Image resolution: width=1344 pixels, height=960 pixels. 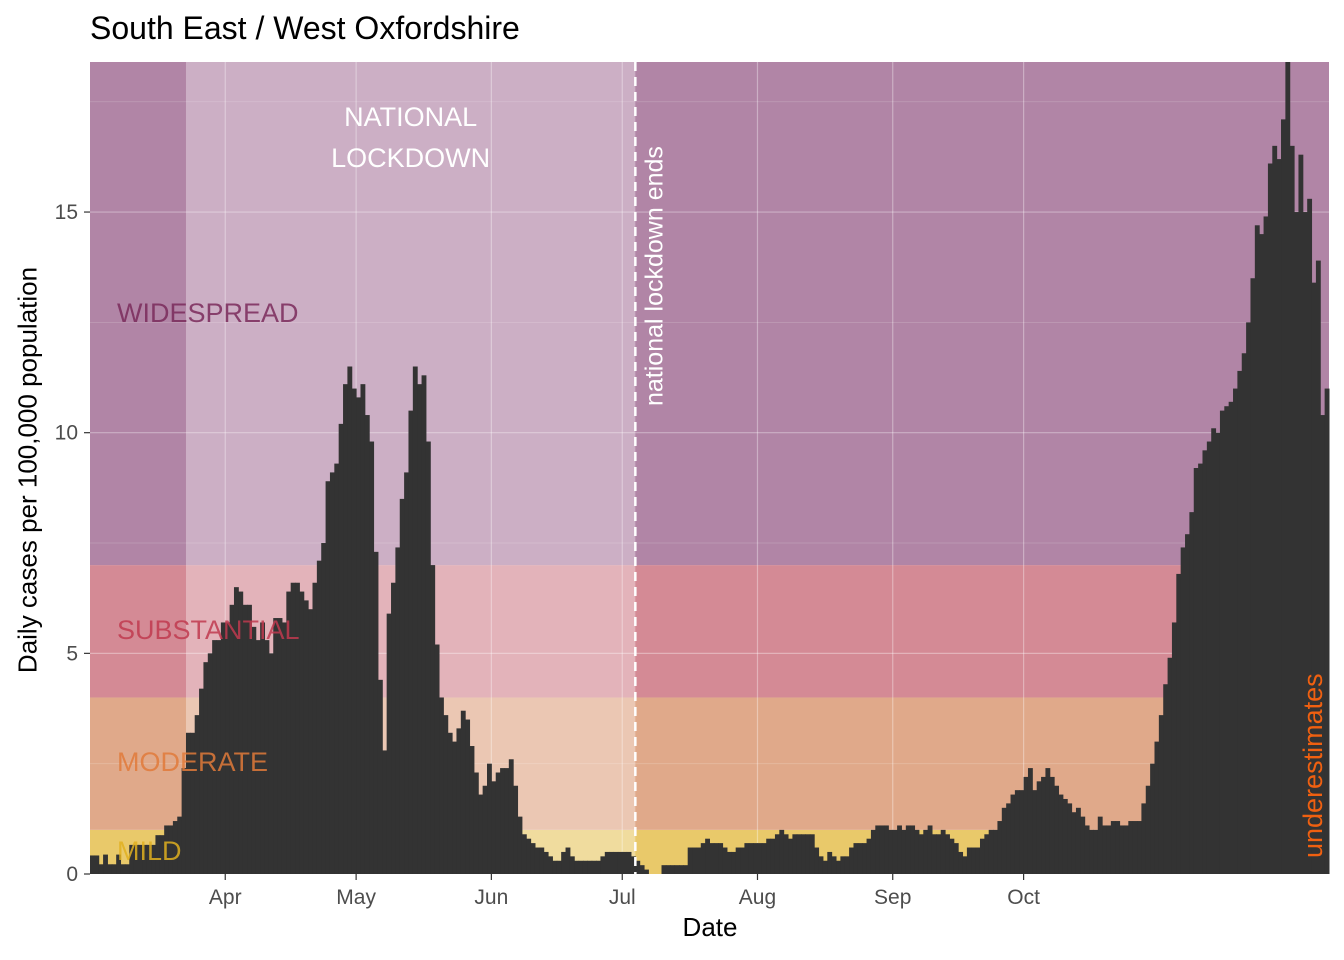 I want to click on y-tick-label: 15, so click(x=66, y=212).